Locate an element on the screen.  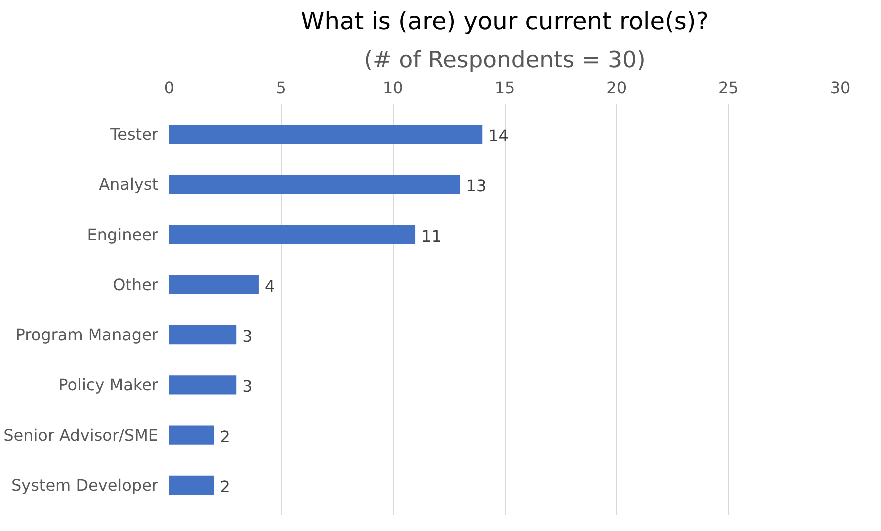
x-tick-label: 20 is located at coordinates (617, 88).